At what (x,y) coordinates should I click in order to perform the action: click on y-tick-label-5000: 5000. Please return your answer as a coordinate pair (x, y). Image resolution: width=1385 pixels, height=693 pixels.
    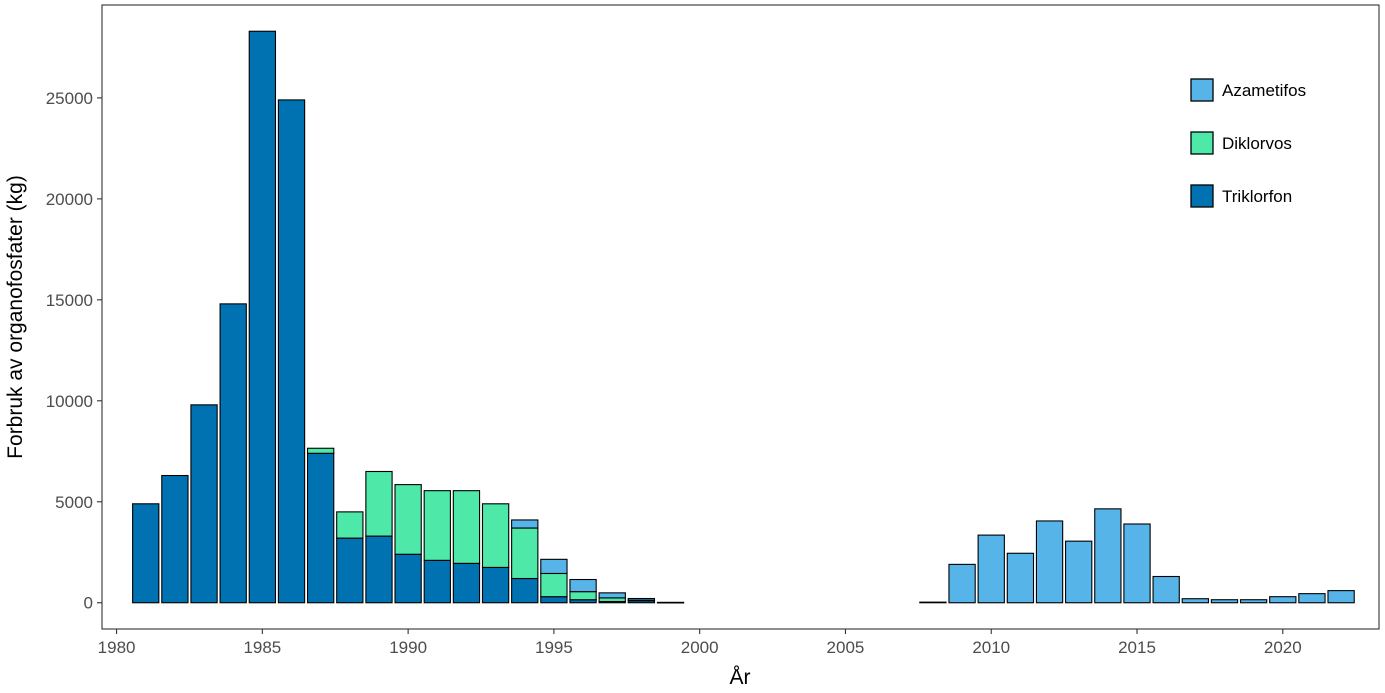
    Looking at the image, I should click on (74, 502).